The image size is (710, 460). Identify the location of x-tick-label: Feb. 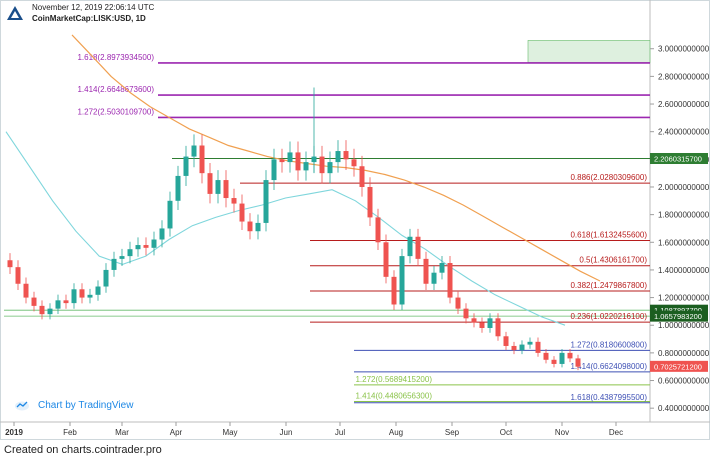
(70, 432).